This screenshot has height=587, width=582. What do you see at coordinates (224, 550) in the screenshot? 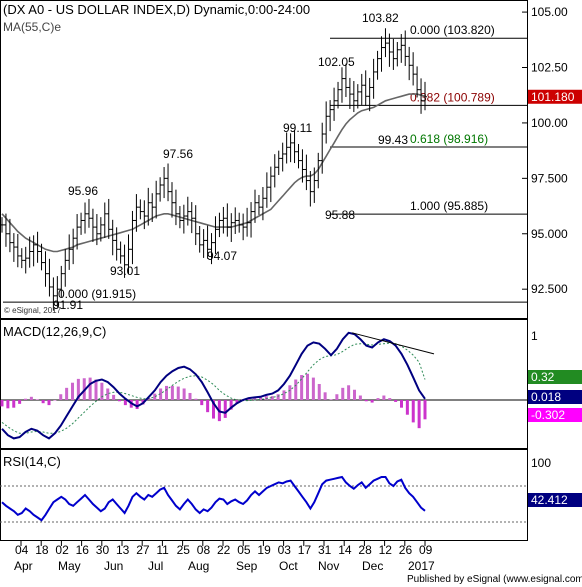
I see `x-day-label: 22` at bounding box center [224, 550].